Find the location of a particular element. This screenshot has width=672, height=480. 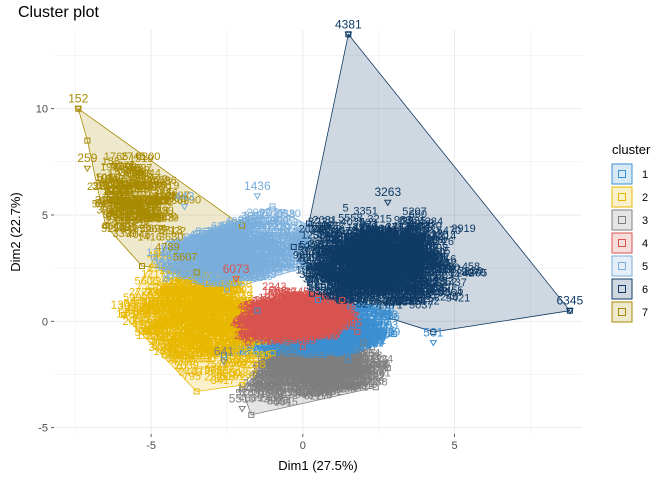

cluster-point: 6172 is located at coordinates (335, 375).